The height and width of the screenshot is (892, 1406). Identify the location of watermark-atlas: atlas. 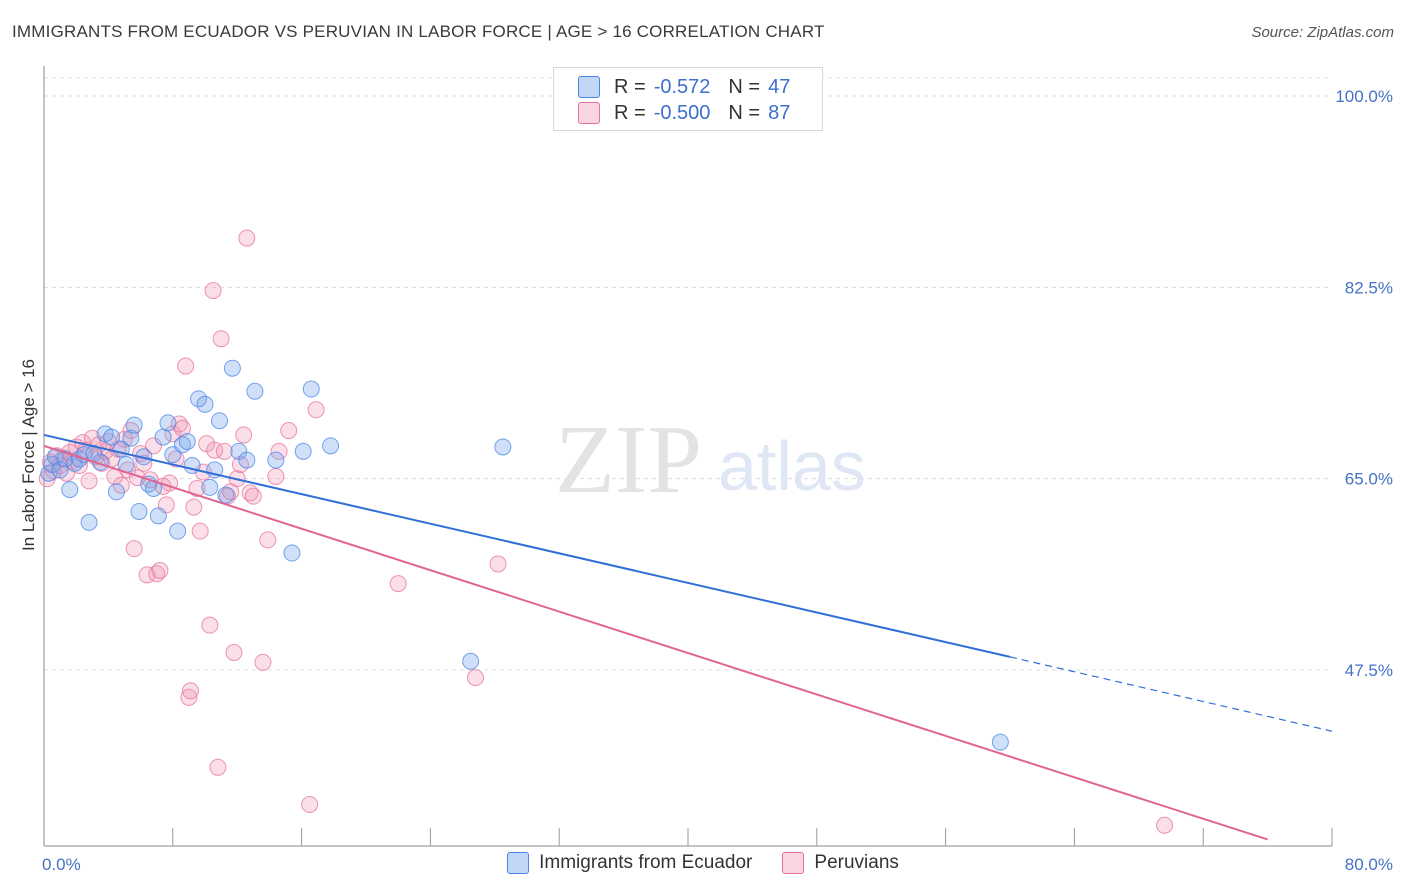
(792, 466).